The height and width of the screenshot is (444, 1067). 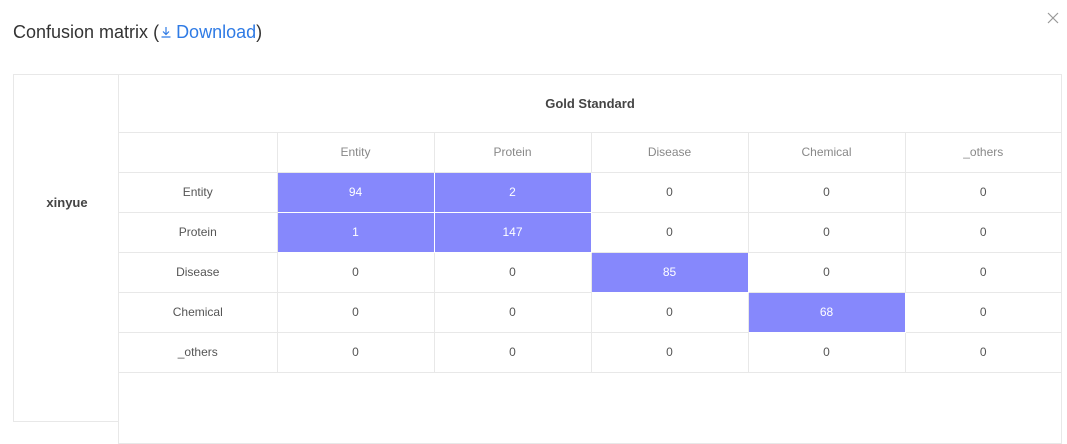 What do you see at coordinates (590, 104) in the screenshot?
I see `gold-standard-header: Gold Standard` at bounding box center [590, 104].